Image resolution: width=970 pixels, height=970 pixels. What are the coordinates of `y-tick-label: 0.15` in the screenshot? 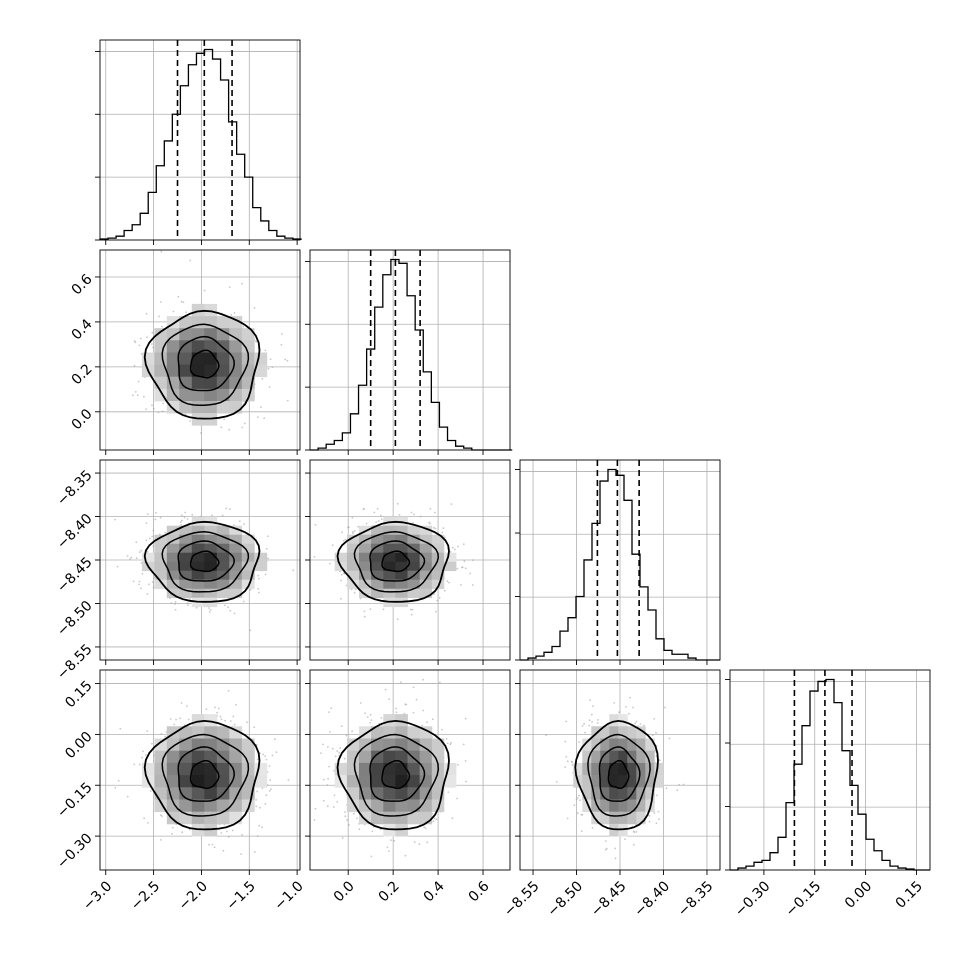 It's located at (78, 694).